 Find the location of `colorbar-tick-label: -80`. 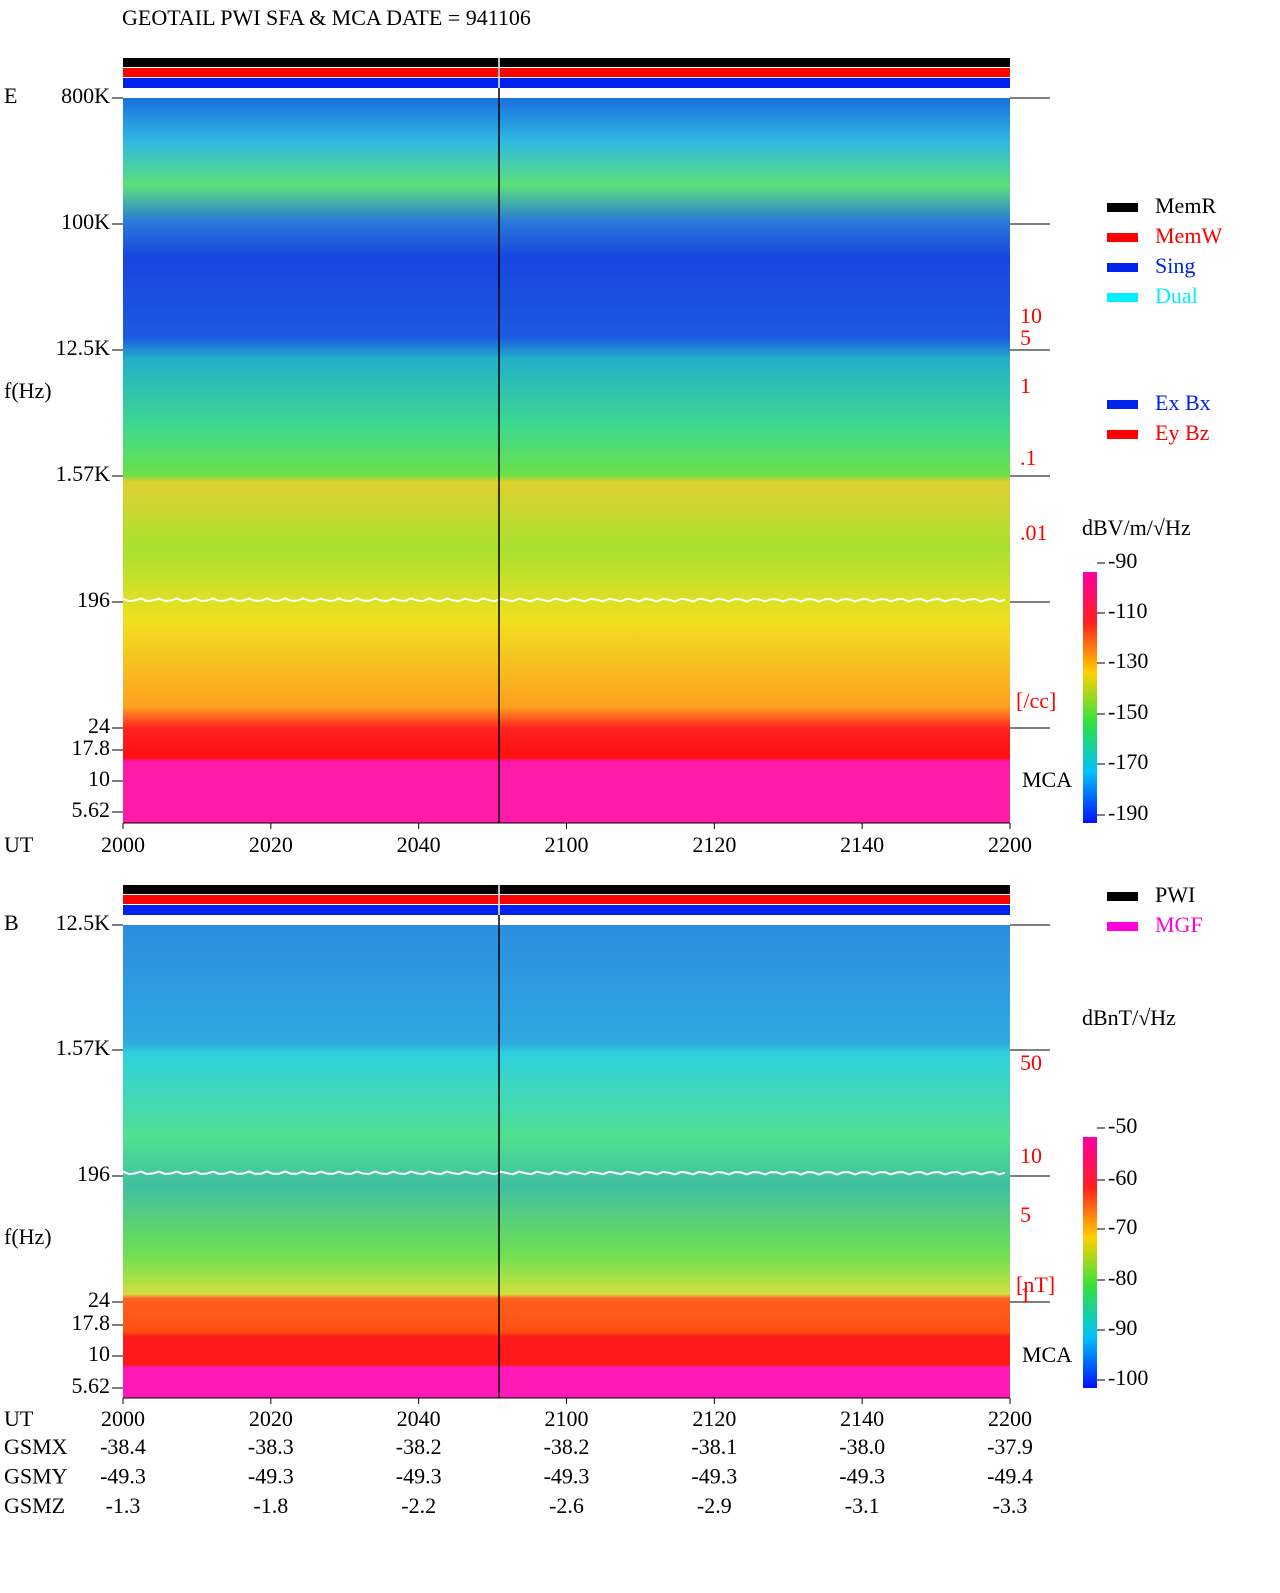

colorbar-tick-label: -80 is located at coordinates (1122, 1277).